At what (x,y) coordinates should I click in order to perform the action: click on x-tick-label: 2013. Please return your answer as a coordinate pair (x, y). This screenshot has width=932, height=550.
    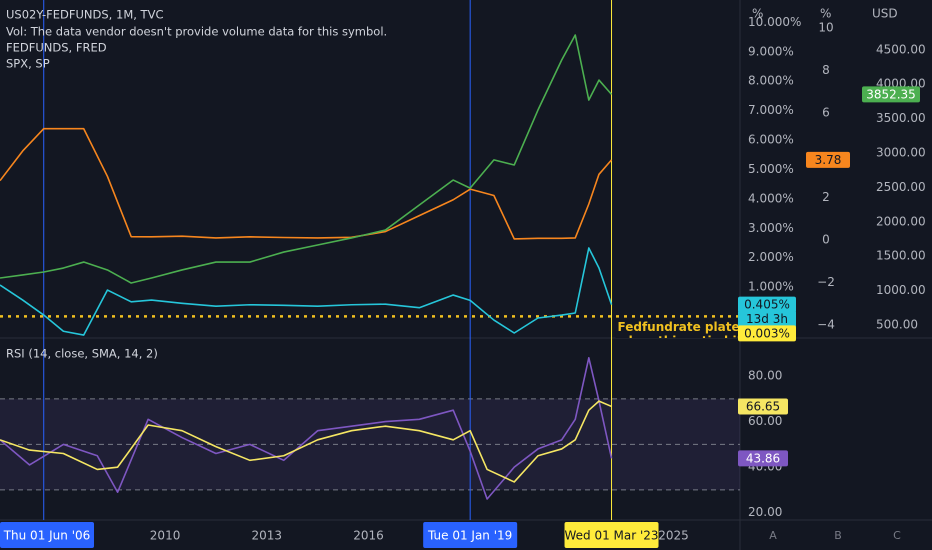
    Looking at the image, I should click on (267, 536).